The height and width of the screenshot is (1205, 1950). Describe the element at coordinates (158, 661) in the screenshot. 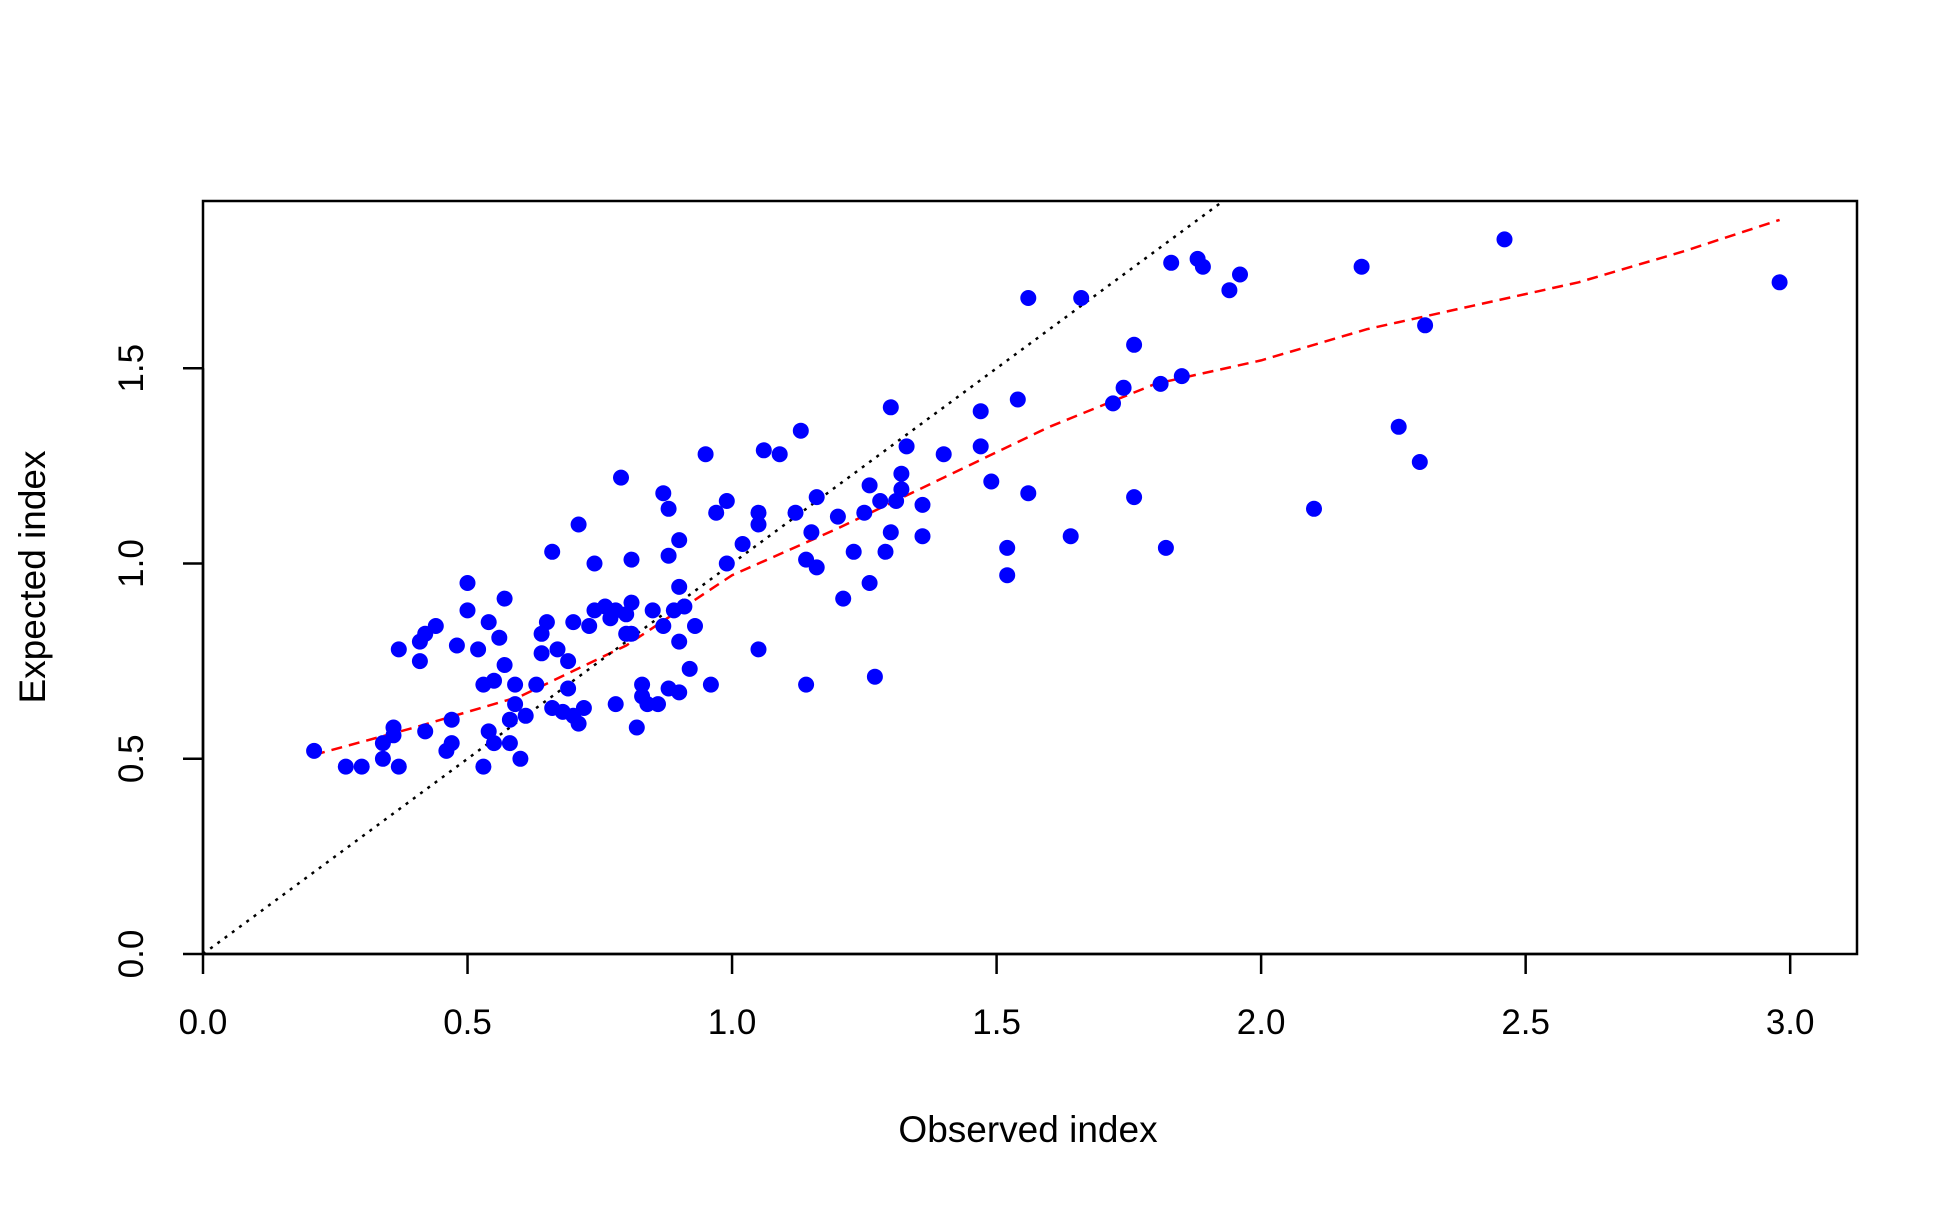

I see `y-axis: 0.0 0.5 1.0 1.5` at that location.